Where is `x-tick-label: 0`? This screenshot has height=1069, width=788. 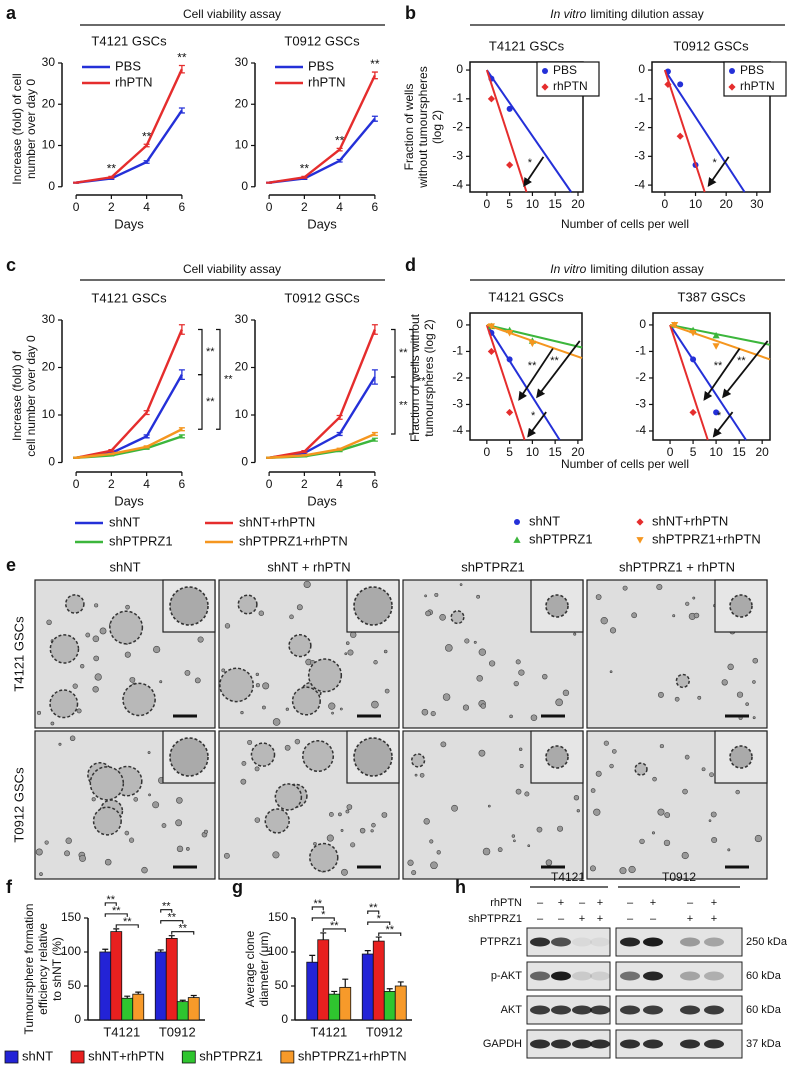 x-tick-label: 0 is located at coordinates (269, 207).